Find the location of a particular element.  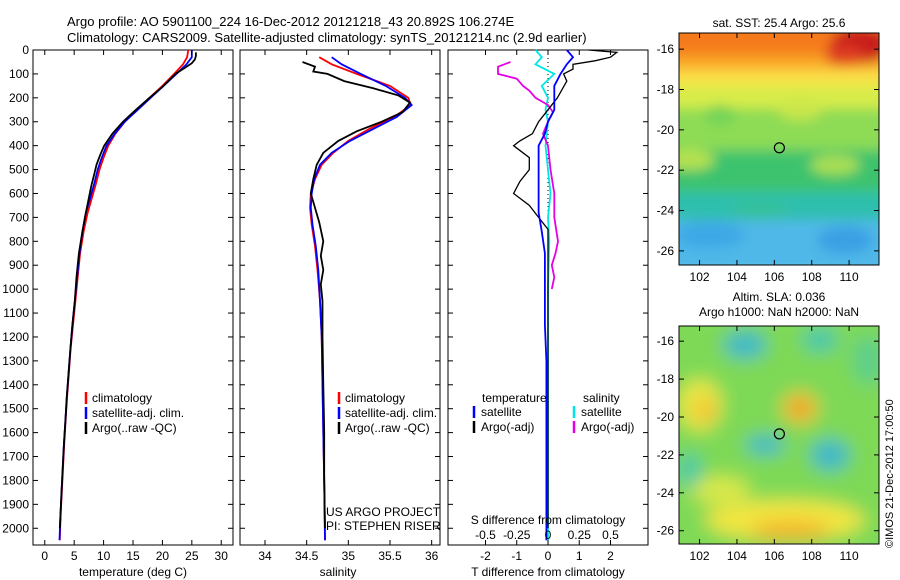

depth-tick-label: 1100 is located at coordinates (16, 313).